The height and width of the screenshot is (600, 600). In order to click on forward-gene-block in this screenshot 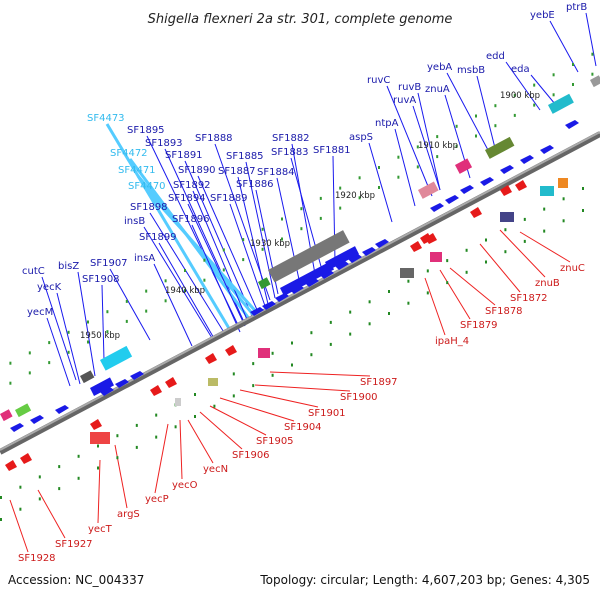, I will do `click(102, 386)`.